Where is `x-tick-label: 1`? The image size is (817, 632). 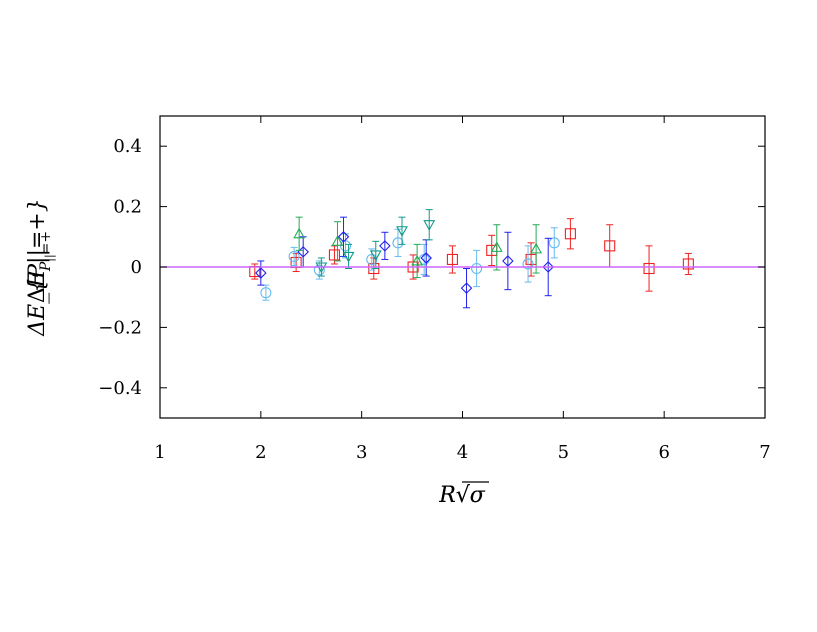 x-tick-label: 1 is located at coordinates (159, 452).